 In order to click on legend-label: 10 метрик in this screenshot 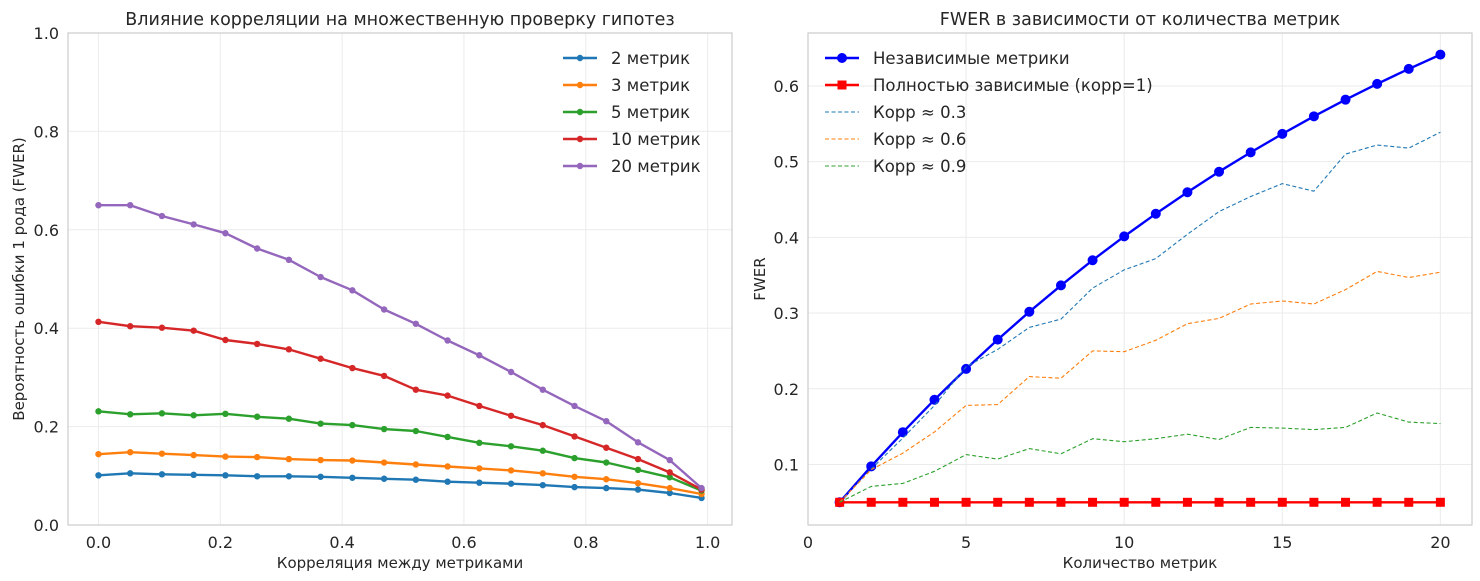, I will do `click(656, 139)`.